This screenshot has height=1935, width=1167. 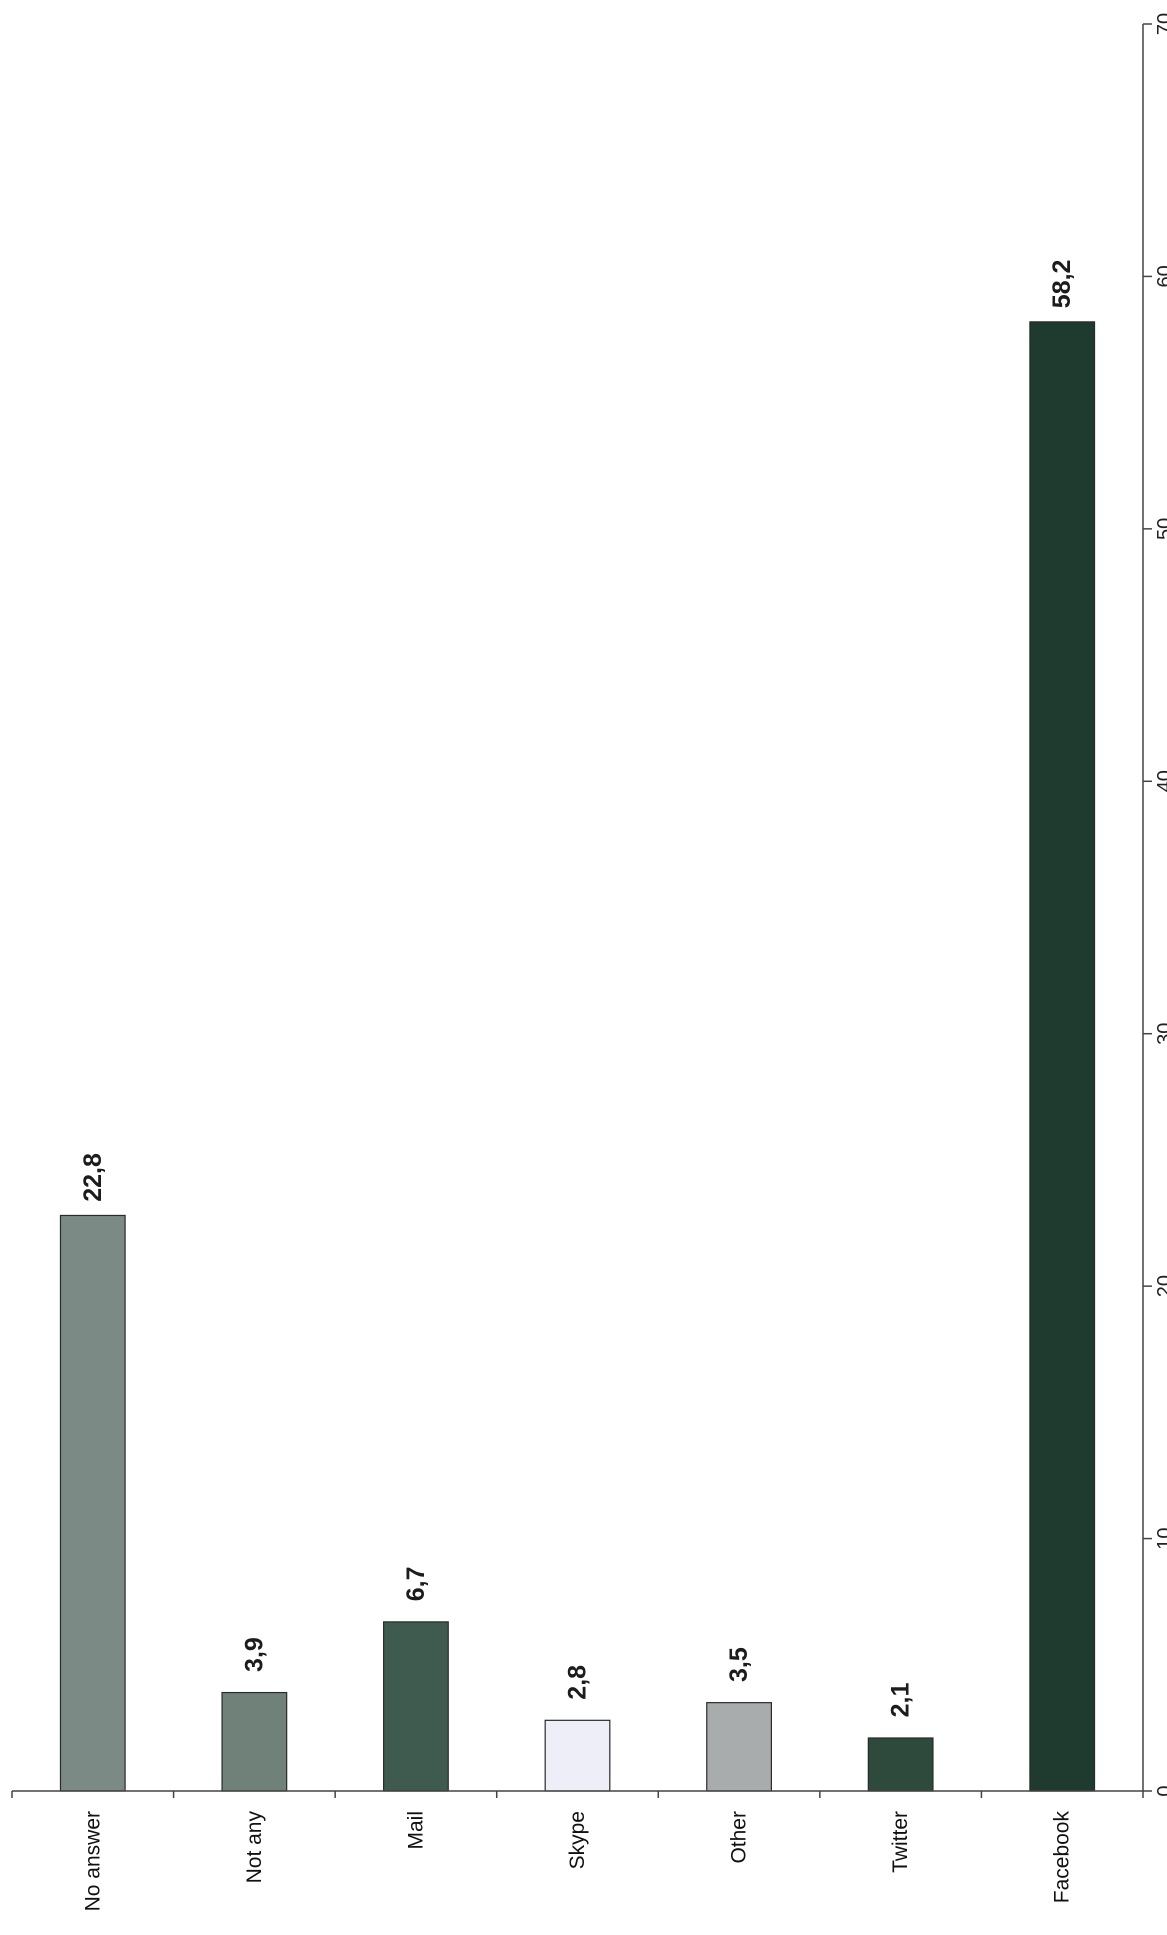 What do you see at coordinates (415, 1830) in the screenshot?
I see `category-label: Mail` at bounding box center [415, 1830].